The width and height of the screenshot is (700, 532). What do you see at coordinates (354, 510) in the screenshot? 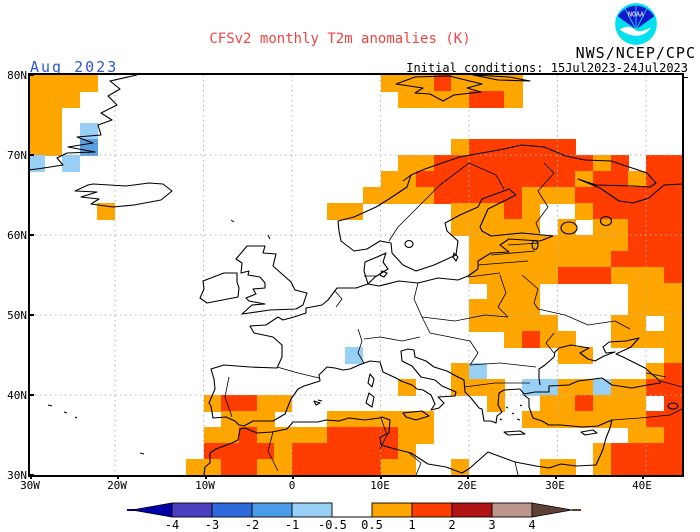
I see `colorbar` at bounding box center [354, 510].